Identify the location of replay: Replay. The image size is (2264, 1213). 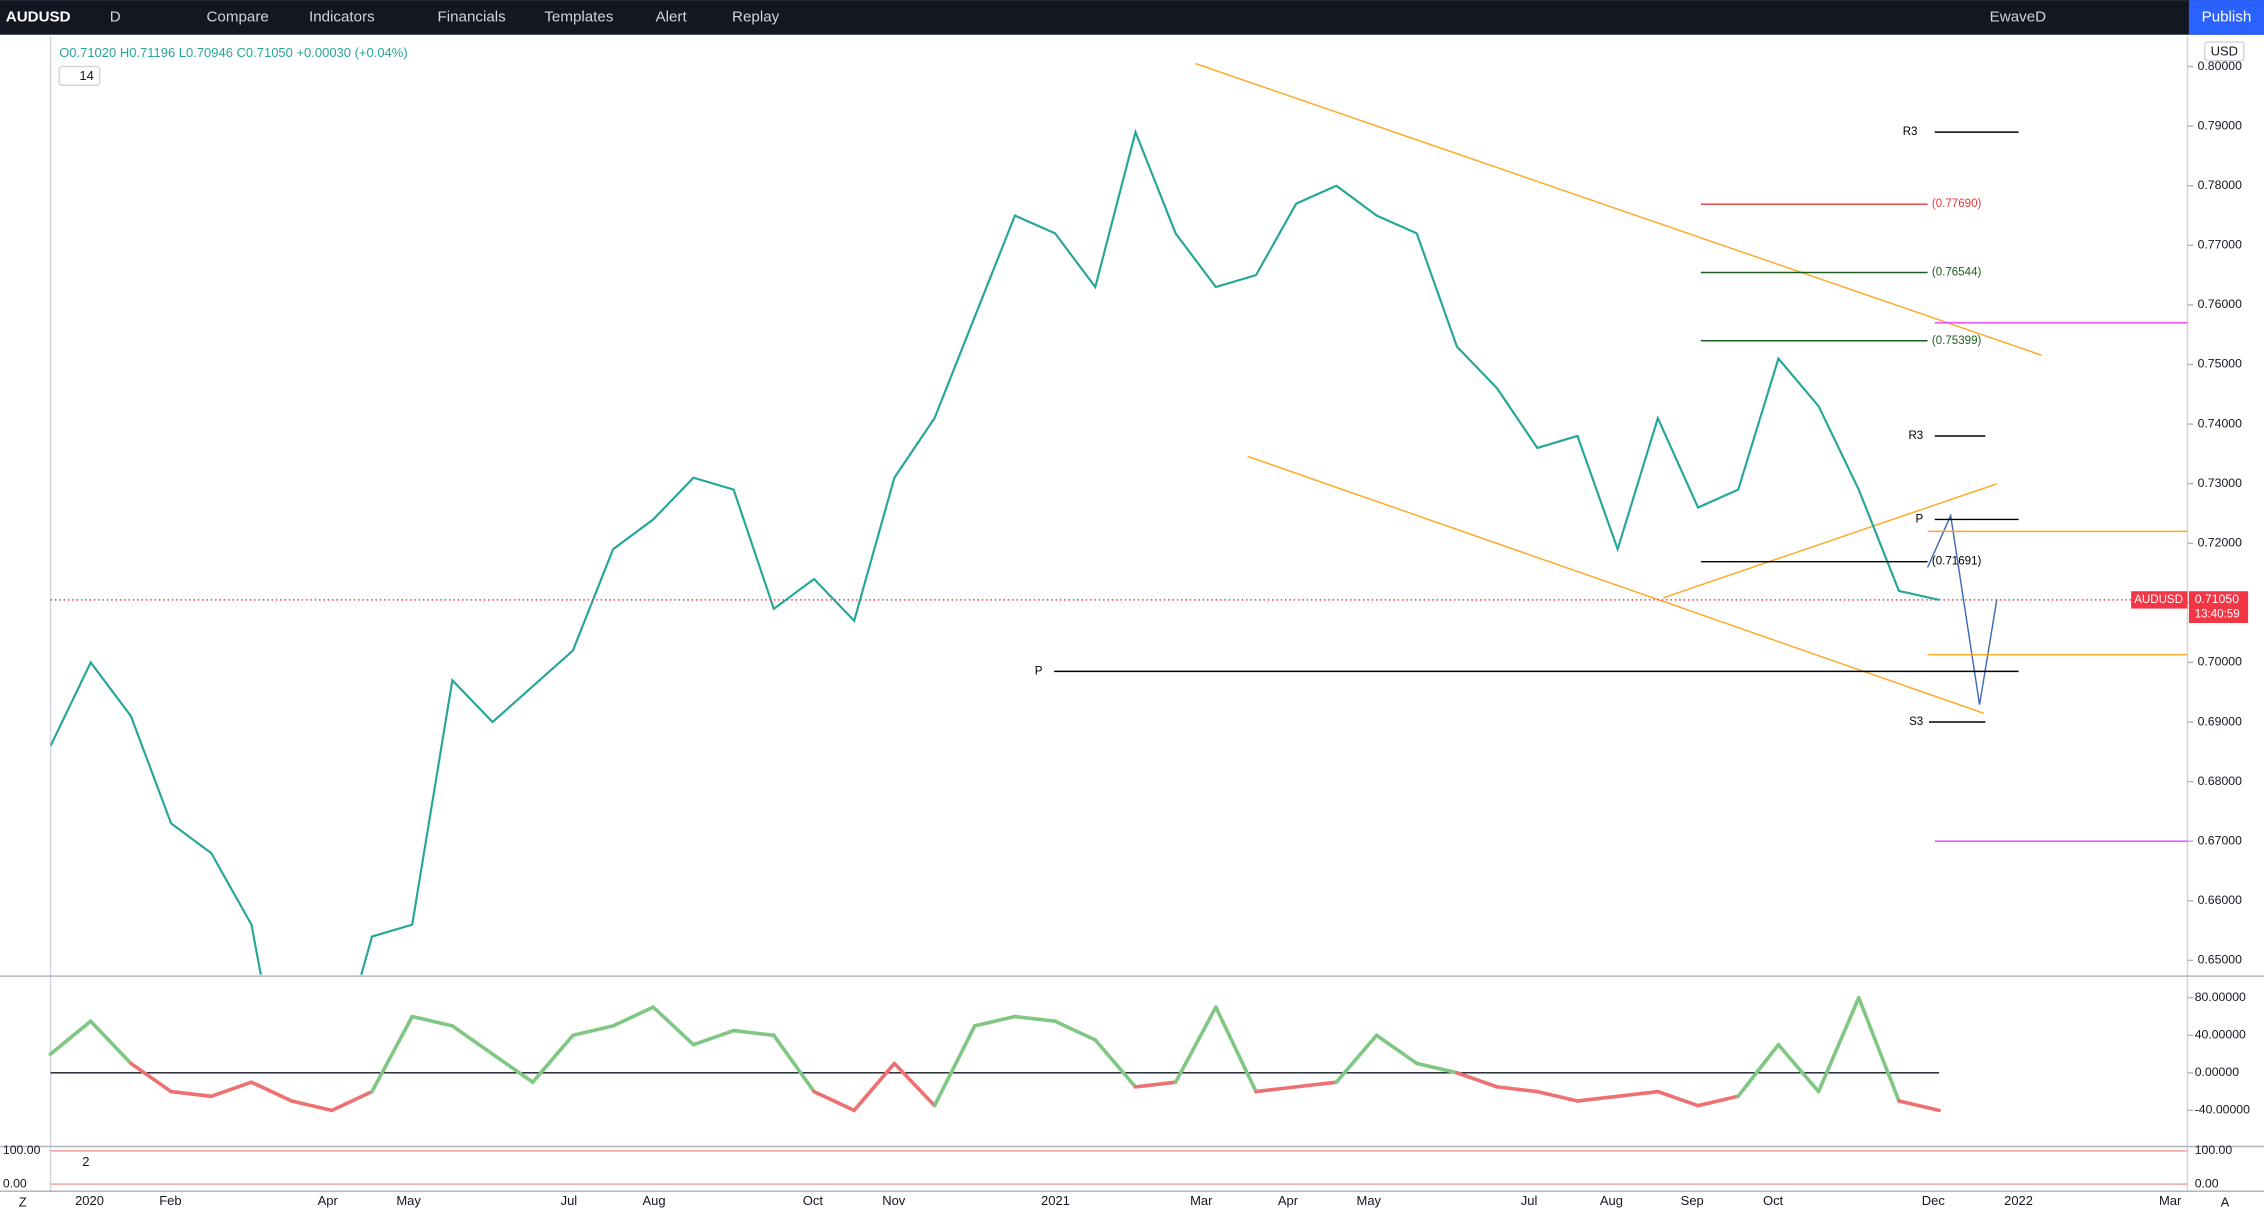
(756, 16).